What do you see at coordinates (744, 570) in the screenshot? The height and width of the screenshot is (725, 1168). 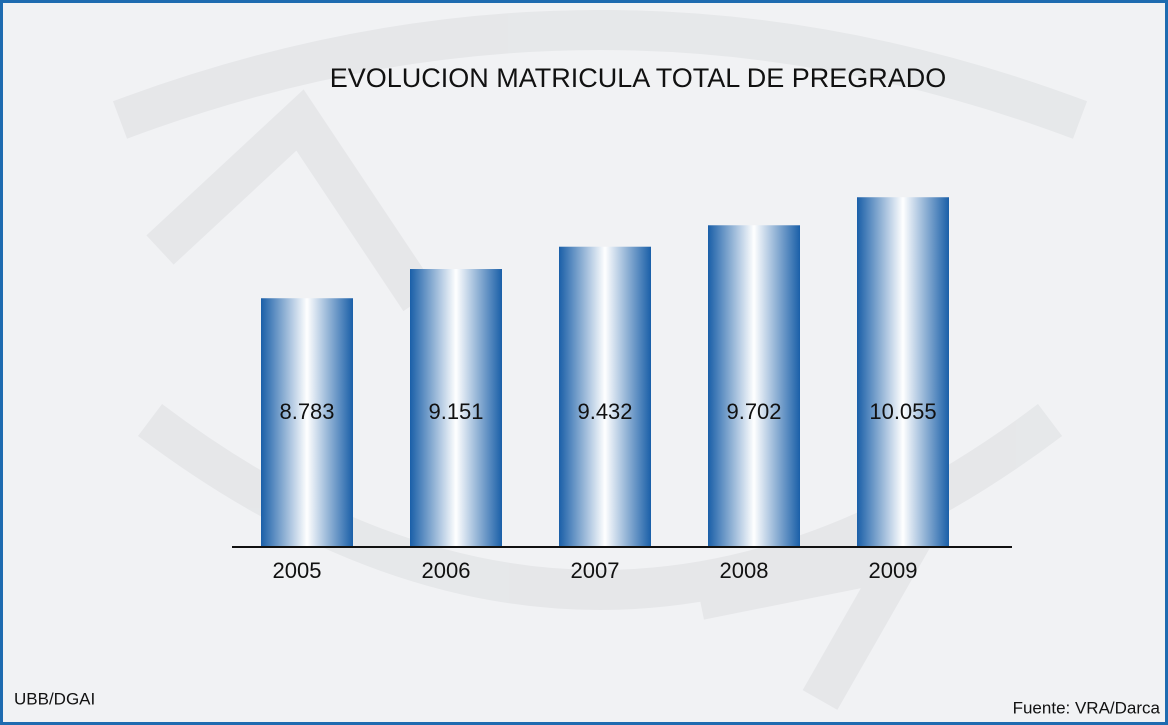 I see `x-tick-label: 2008` at bounding box center [744, 570].